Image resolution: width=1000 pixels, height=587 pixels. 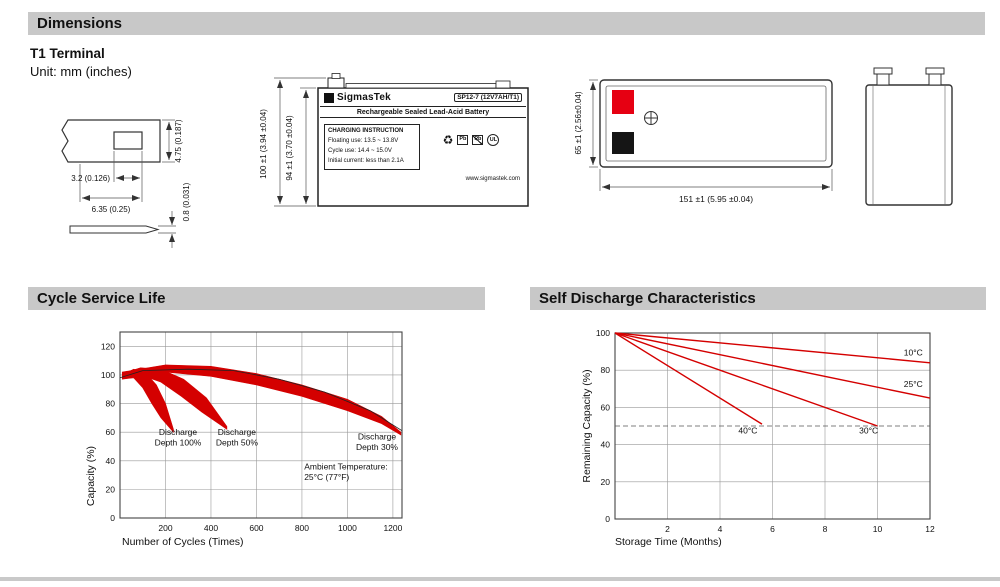 I want to click on terminal-dimension-lines, so click(x=127, y=183).